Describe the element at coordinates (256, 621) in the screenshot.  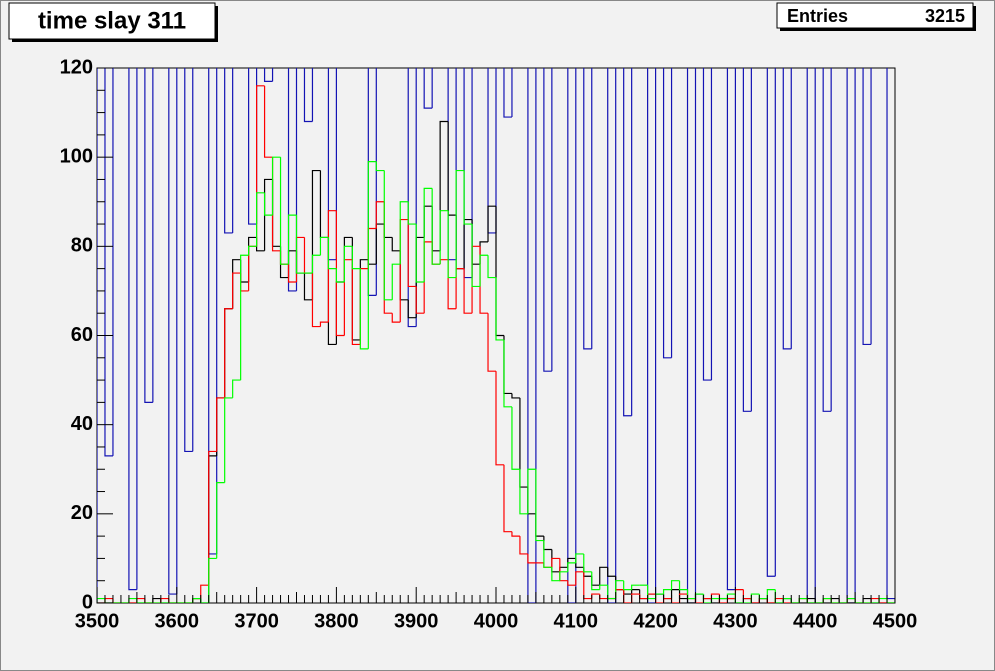
I see `x-tick-label: 3700` at that location.